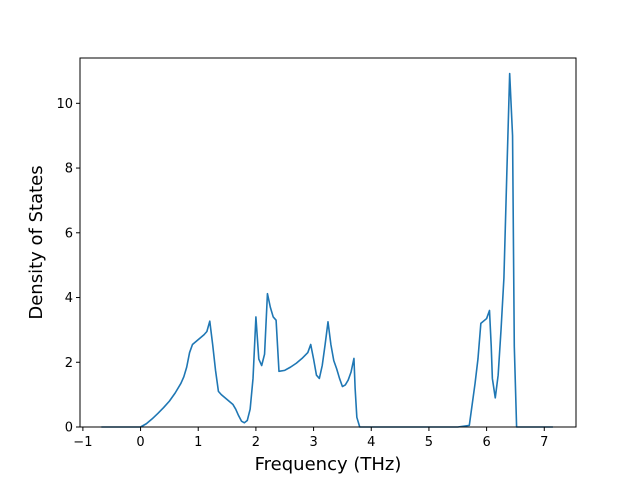 This screenshot has height=480, width=640. What do you see at coordinates (82, 442) in the screenshot?
I see `x-tick-label: −1` at bounding box center [82, 442].